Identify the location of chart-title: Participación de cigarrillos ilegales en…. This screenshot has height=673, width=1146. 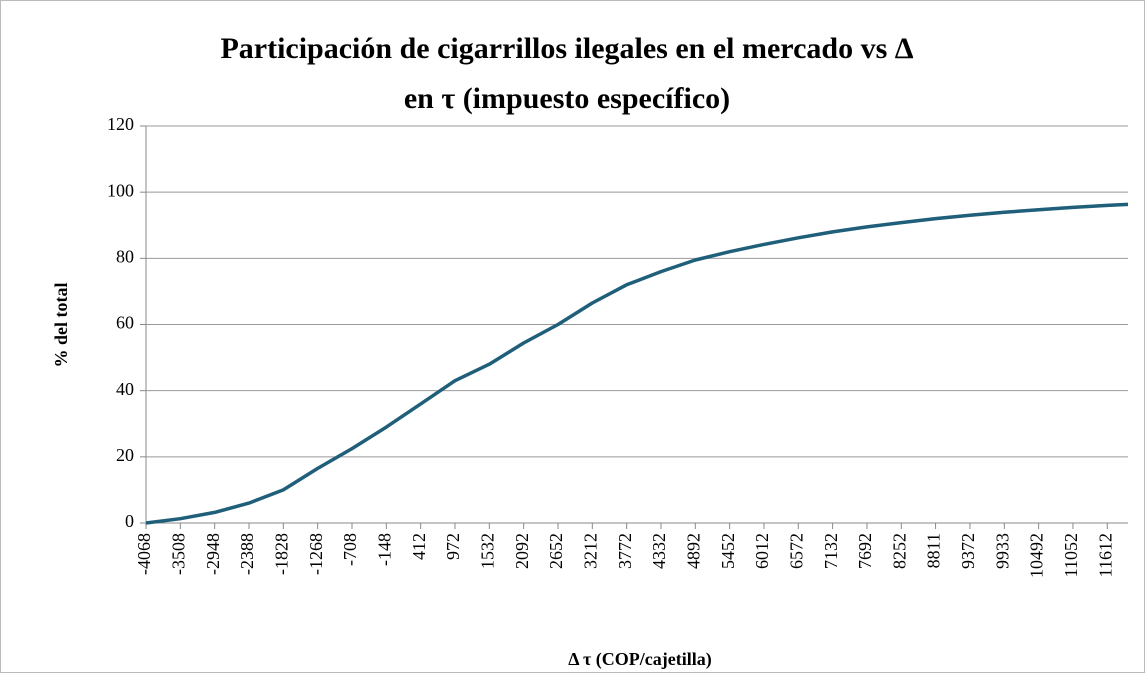
(566, 48).